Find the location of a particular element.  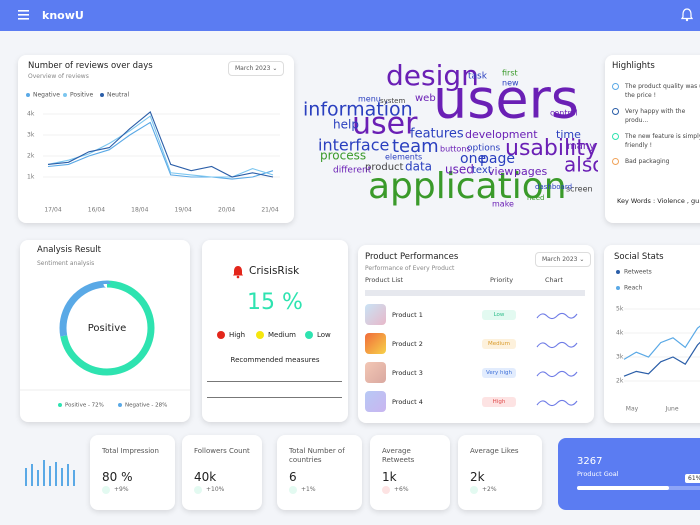

y-tick-label: 1k is located at coordinates (31, 177).